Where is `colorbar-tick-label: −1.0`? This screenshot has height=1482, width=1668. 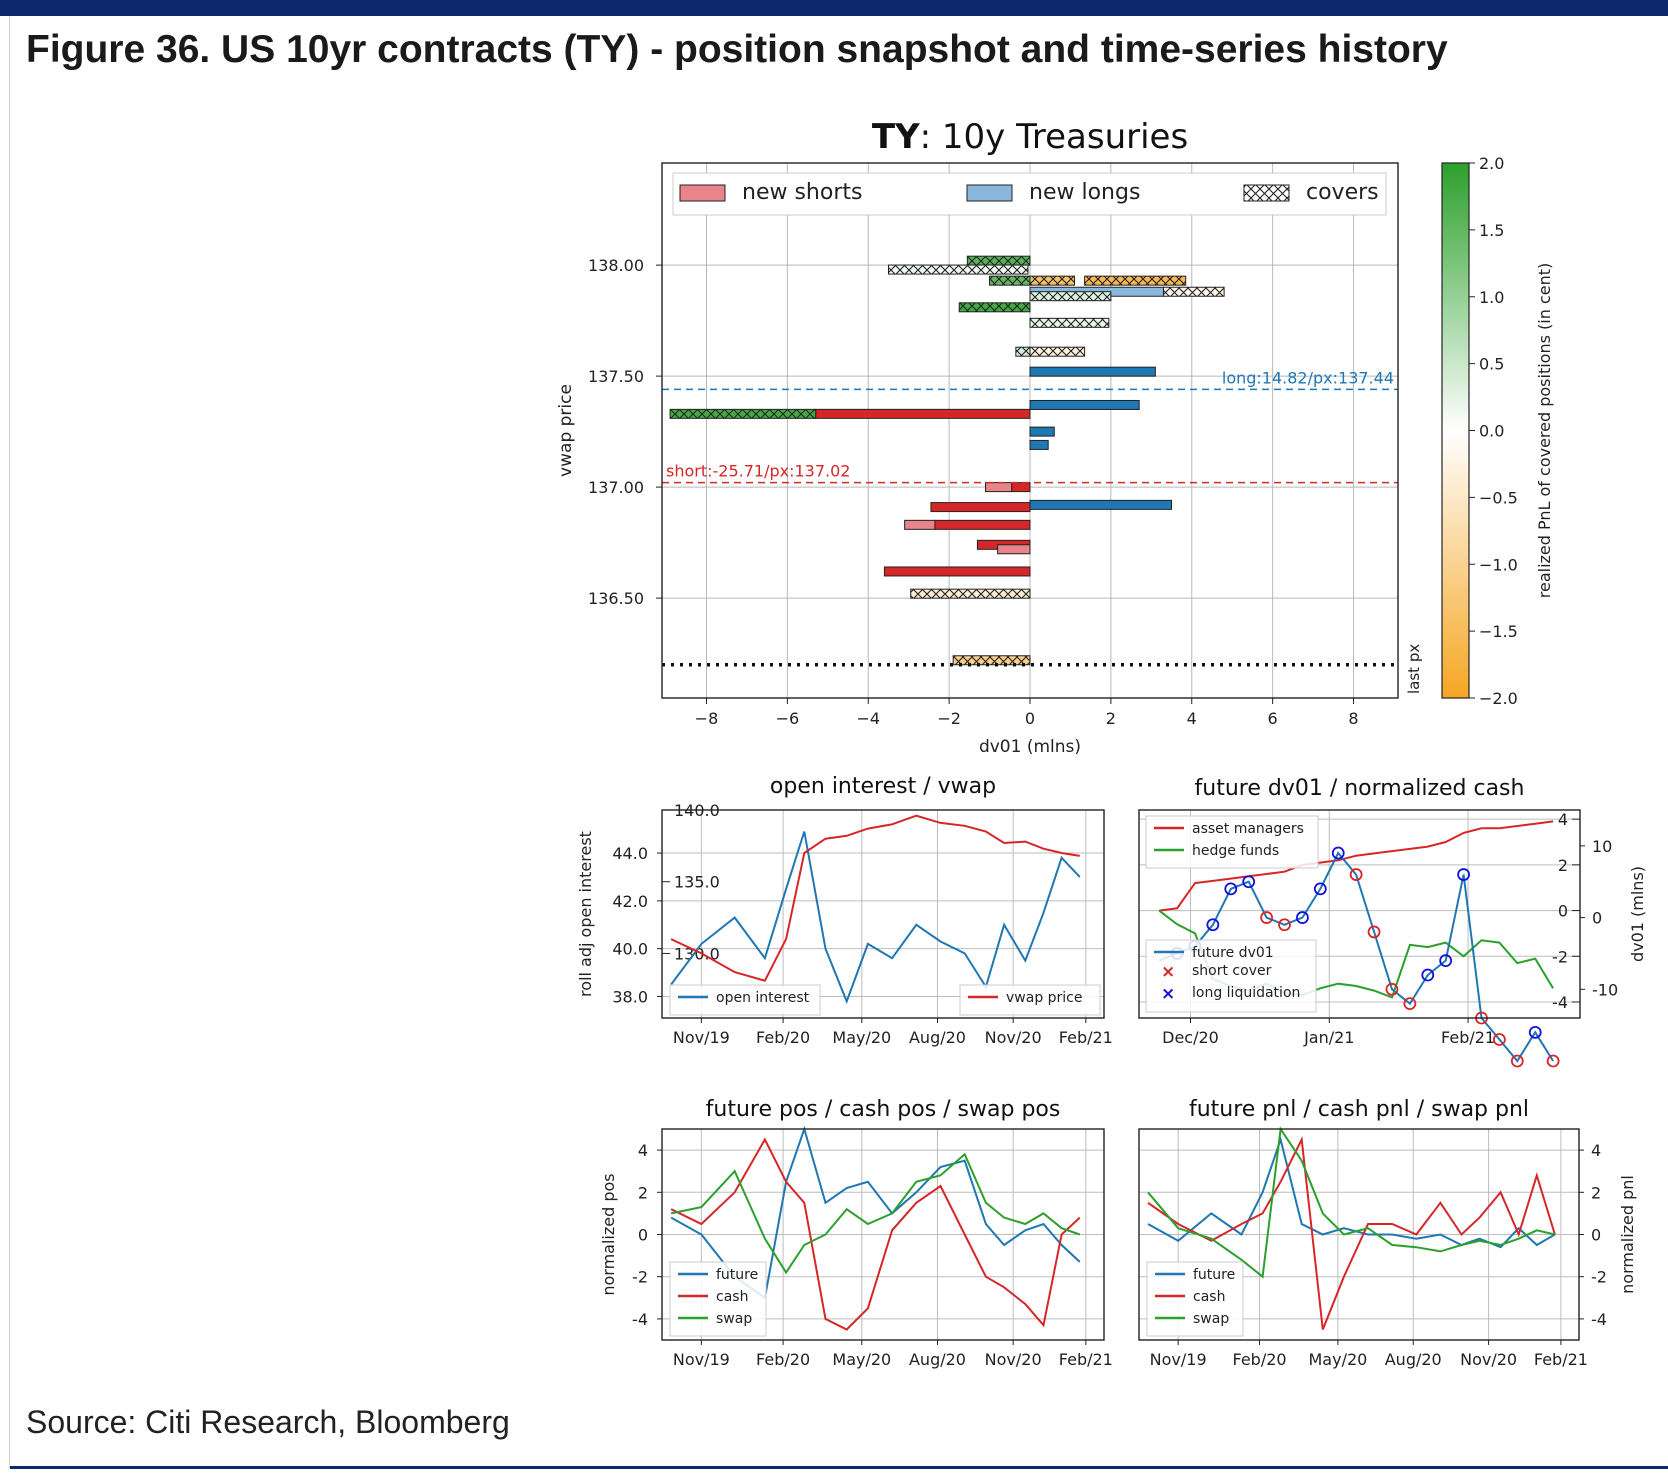
colorbar-tick-label: −1.0 is located at coordinates (1498, 564).